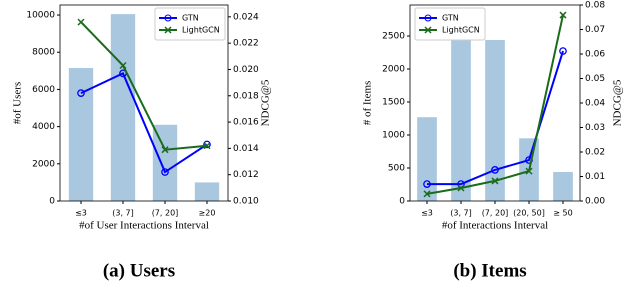 This screenshot has height=286, width=640. What do you see at coordinates (246, 44) in the screenshot?
I see `y2-tick-label: 0.022` at bounding box center [246, 44].